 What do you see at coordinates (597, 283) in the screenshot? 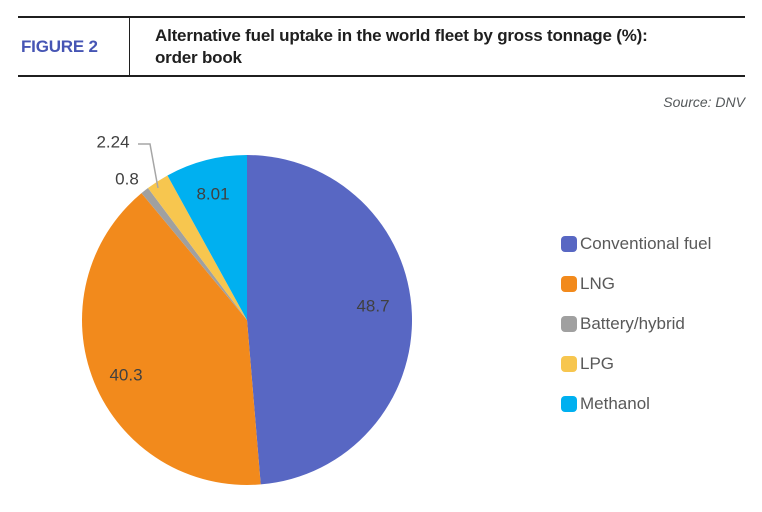
I see `legend-label-lng: LNG` at bounding box center [597, 283].